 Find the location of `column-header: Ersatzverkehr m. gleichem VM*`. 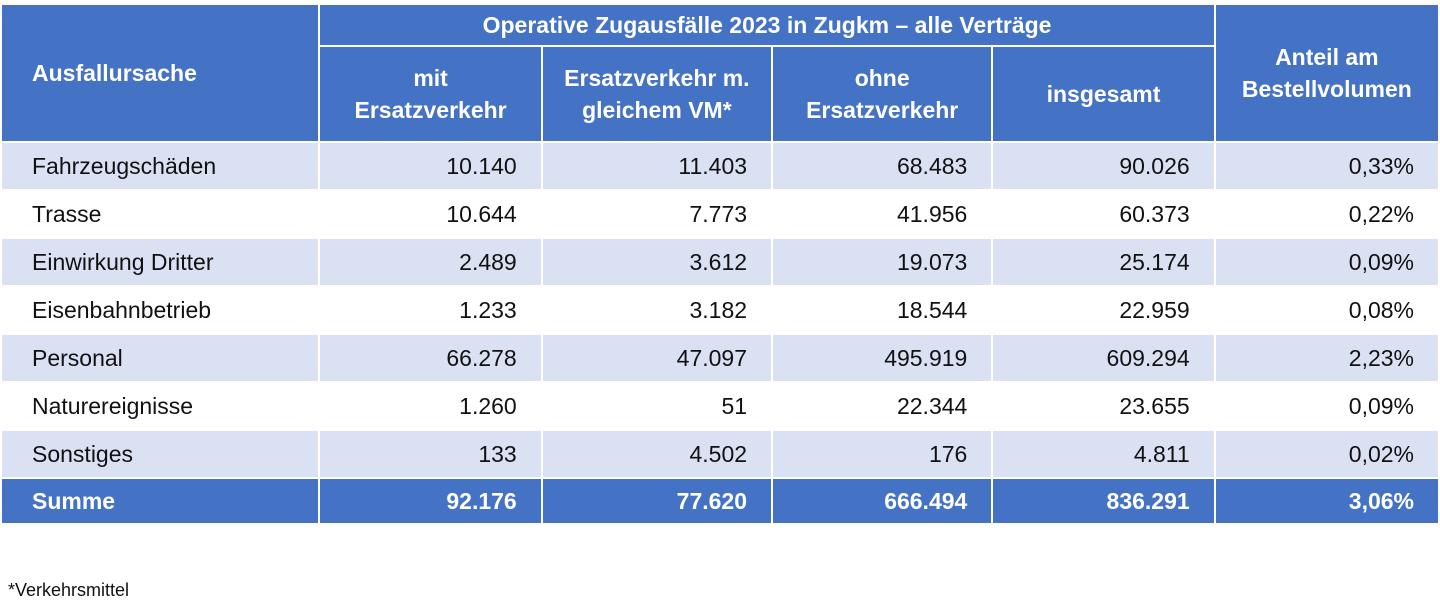

column-header: Ersatzverkehr m. gleichem VM* is located at coordinates (657, 94).